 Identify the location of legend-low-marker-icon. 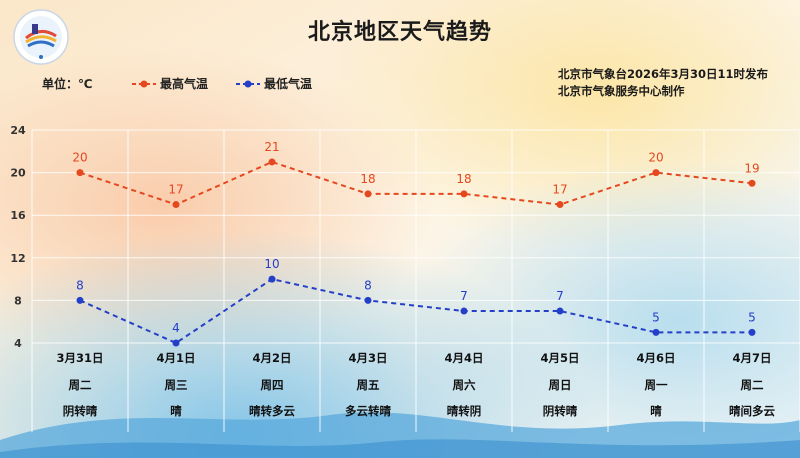
(248, 83).